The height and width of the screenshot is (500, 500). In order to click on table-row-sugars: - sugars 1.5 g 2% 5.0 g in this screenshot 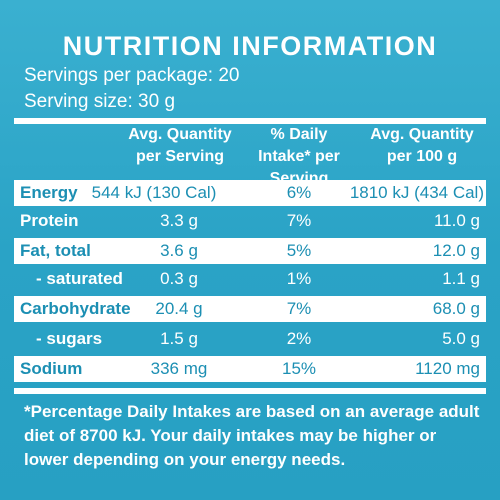, I will do `click(250, 339)`.